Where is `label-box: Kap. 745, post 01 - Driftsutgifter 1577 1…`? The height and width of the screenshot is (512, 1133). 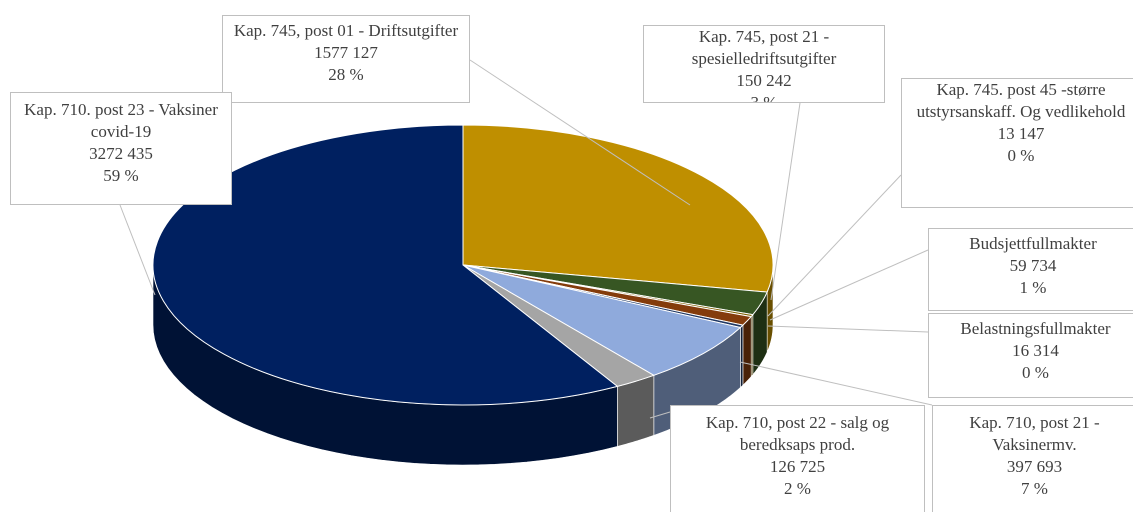
label-box: Kap. 745, post 01 - Driftsutgifter 1577 1… is located at coordinates (346, 59).